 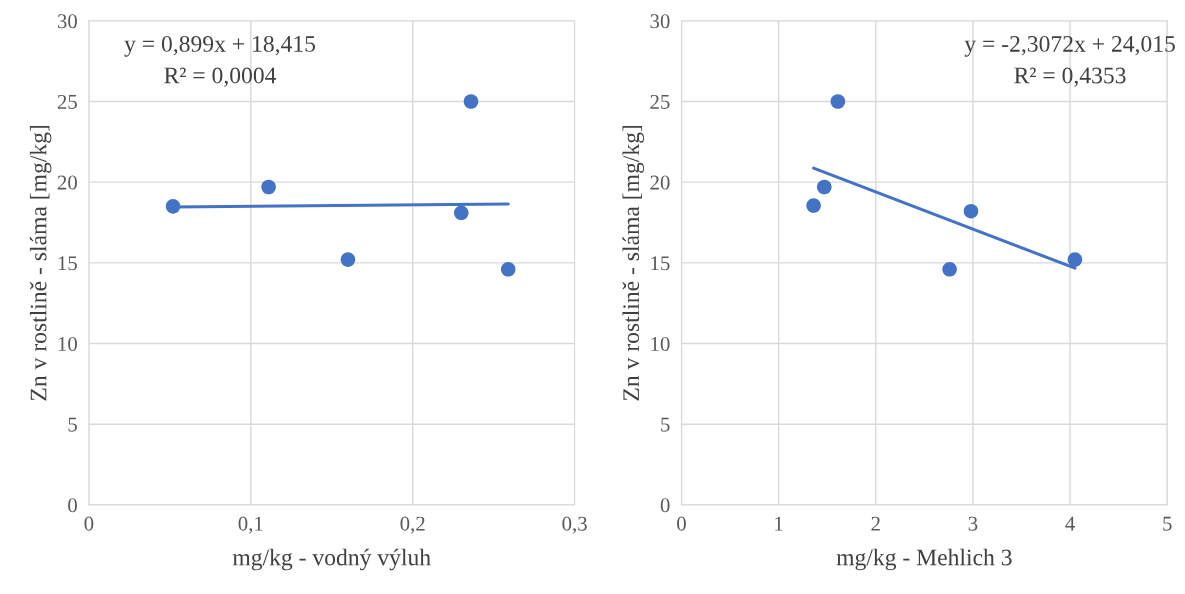 What do you see at coordinates (331, 559) in the screenshot?
I see `x-axis-title: mg/kg - vodný výluh` at bounding box center [331, 559].